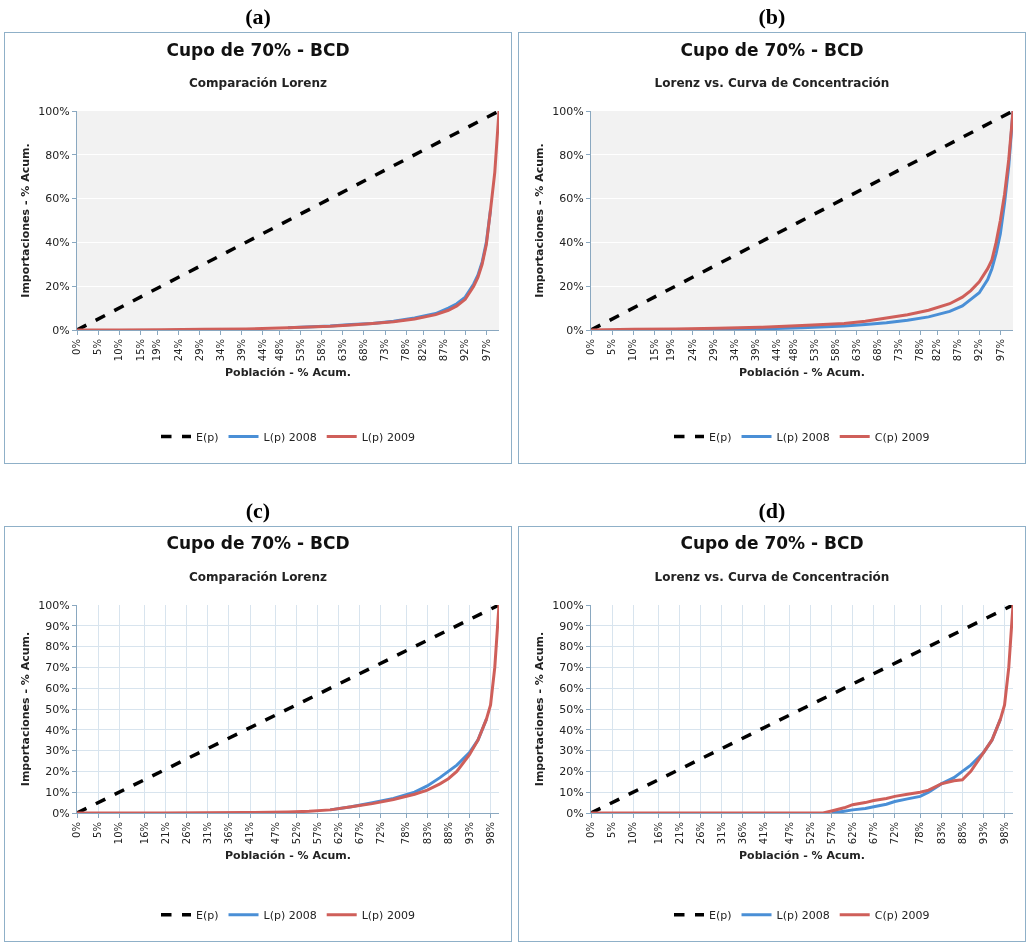 The height and width of the screenshot is (946, 1029). Describe the element at coordinates (262, 350) in the screenshot. I see `x-tick-label: 44%` at that location.